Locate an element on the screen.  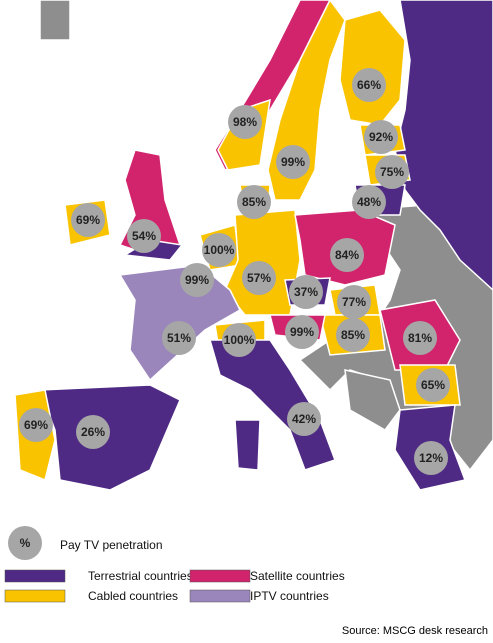
marker-label: 42% is located at coordinates (304, 419).